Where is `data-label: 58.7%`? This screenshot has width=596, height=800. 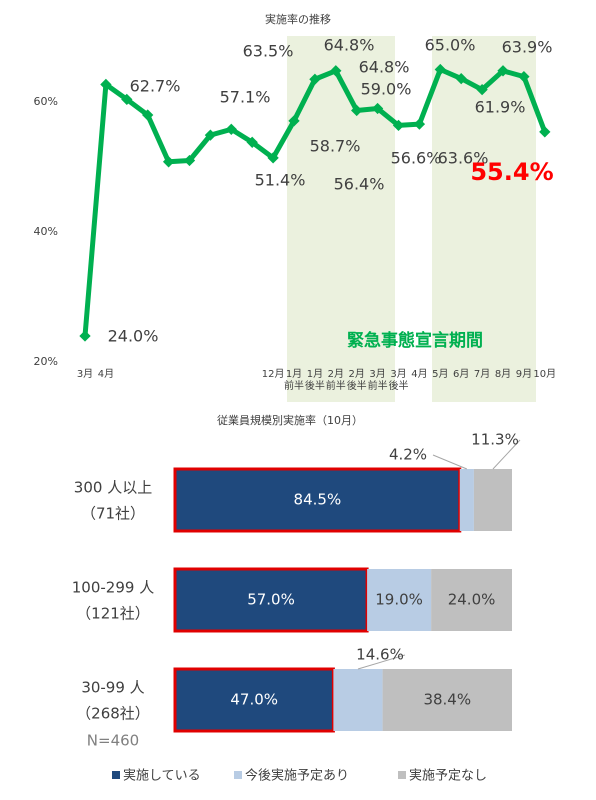 data-label: 58.7% is located at coordinates (335, 146).